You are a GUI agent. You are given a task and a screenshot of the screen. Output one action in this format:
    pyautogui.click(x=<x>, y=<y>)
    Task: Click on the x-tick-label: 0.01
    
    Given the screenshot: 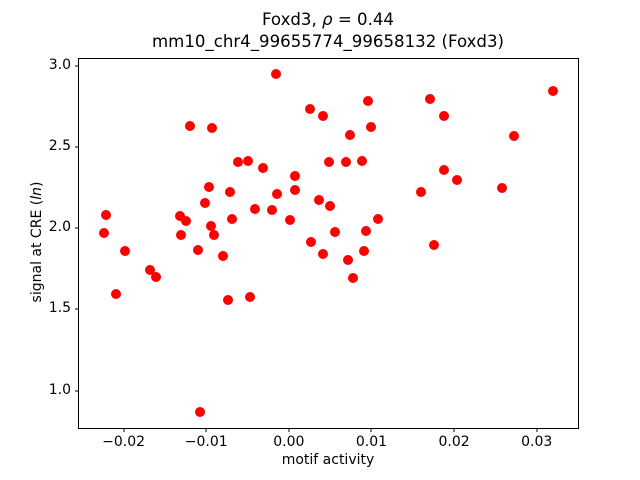 What is the action you would take?
    pyautogui.click(x=371, y=442)
    